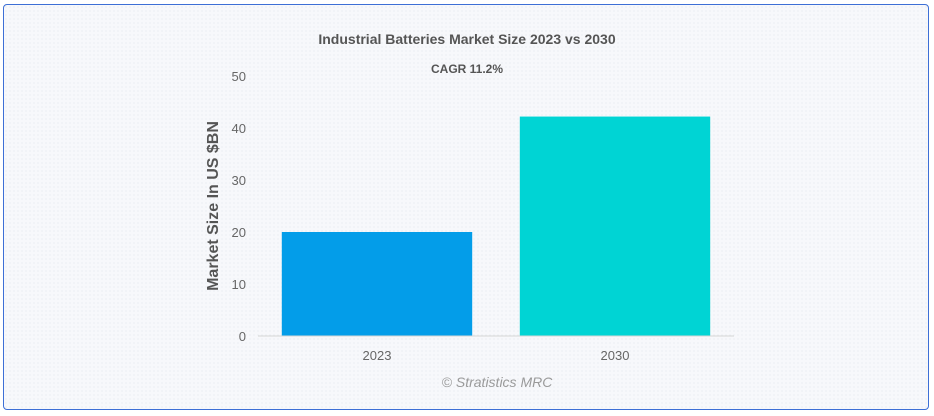  What do you see at coordinates (498, 382) in the screenshot?
I see `credit-text: © Stratistics MRC` at bounding box center [498, 382].